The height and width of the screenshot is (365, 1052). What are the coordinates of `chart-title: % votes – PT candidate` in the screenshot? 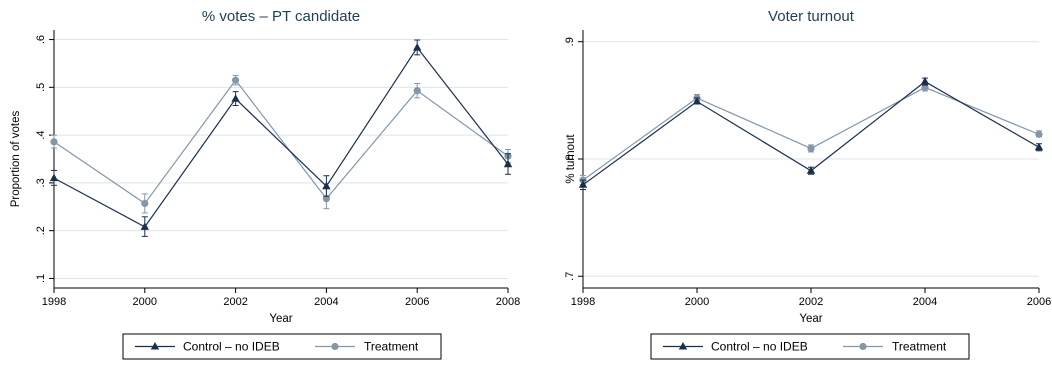 It's located at (281, 16).